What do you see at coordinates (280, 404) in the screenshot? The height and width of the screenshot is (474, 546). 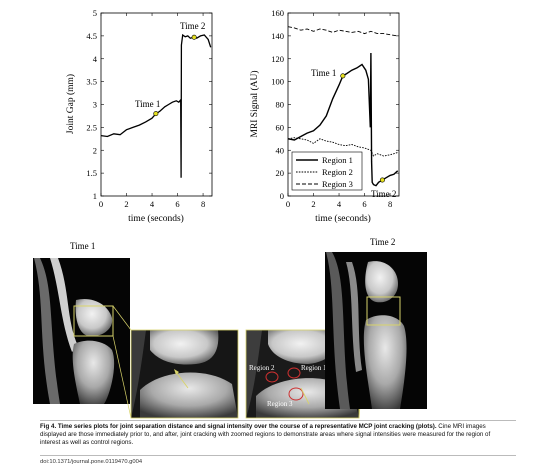 I see `region-3-label: Region 3` at bounding box center [280, 404].